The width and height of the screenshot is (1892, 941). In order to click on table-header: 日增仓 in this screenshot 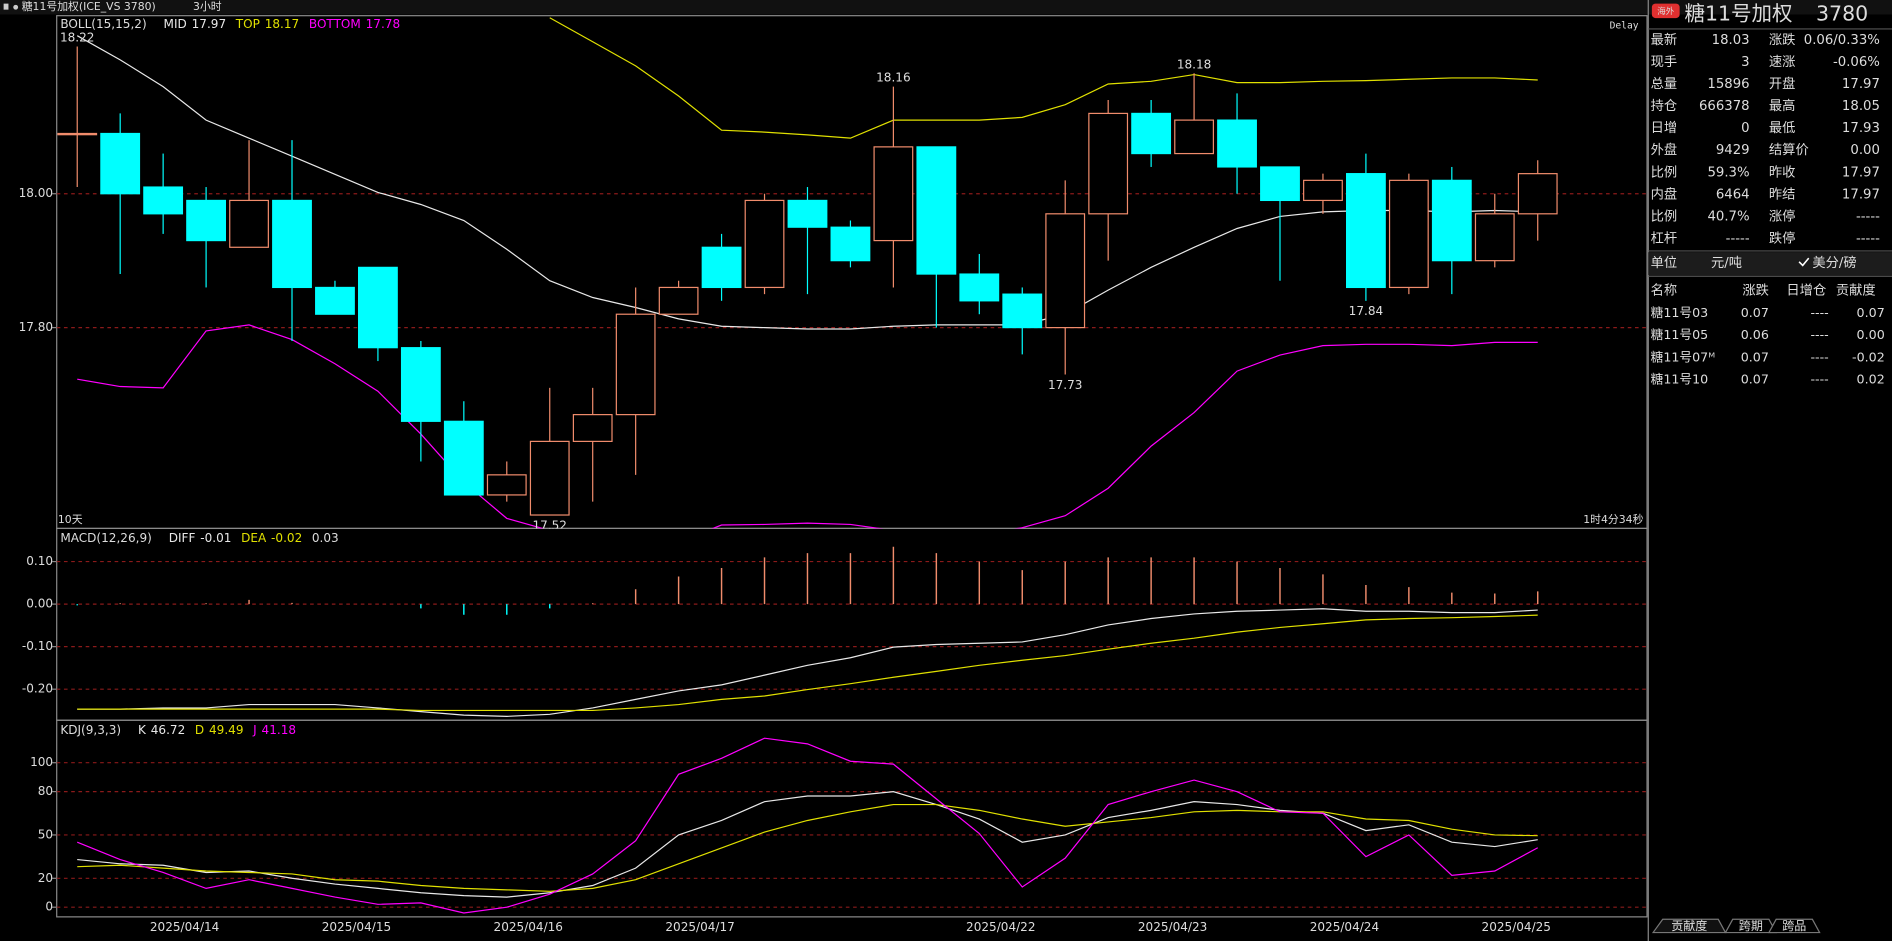, I will do `click(1806, 291)`.